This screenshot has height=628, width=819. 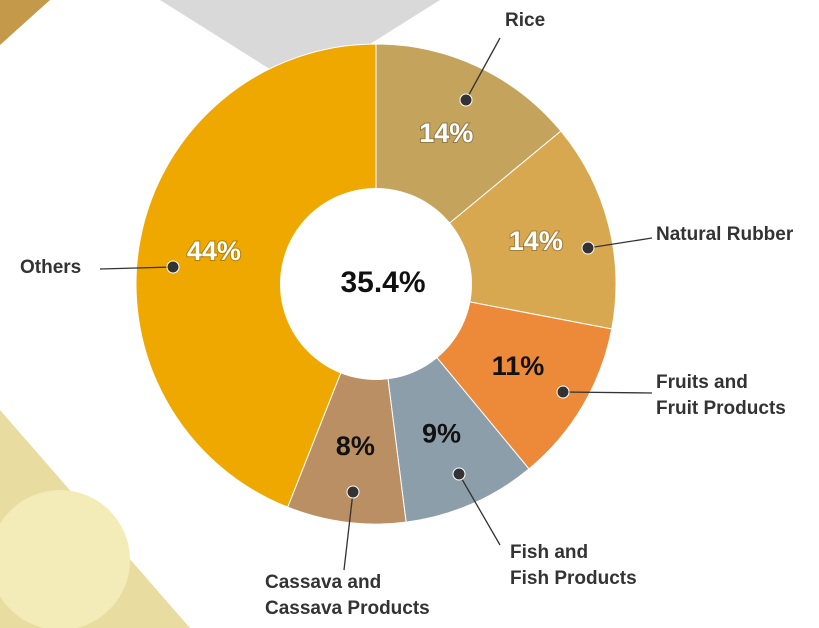 I want to click on category-label: Rice, so click(x=525, y=20).